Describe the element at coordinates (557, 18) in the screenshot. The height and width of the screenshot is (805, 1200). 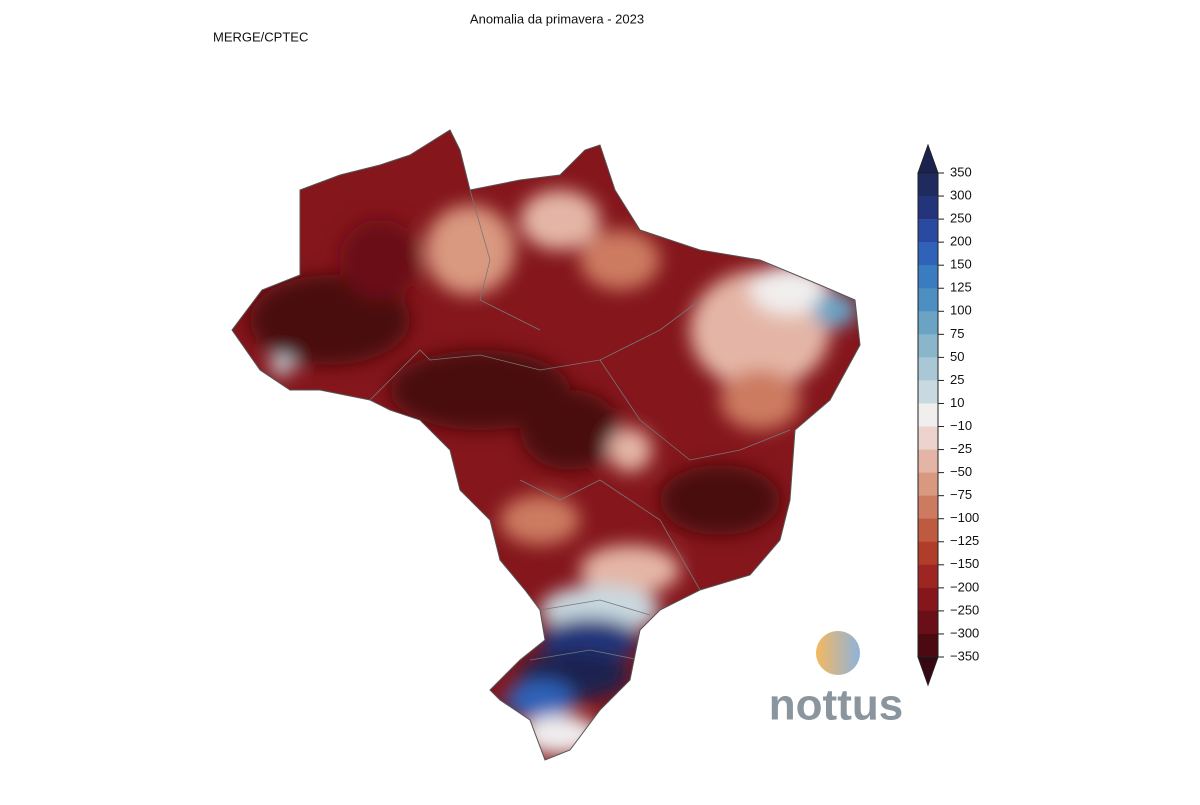
I see `map-title: Anomalia da primavera - 2023` at that location.